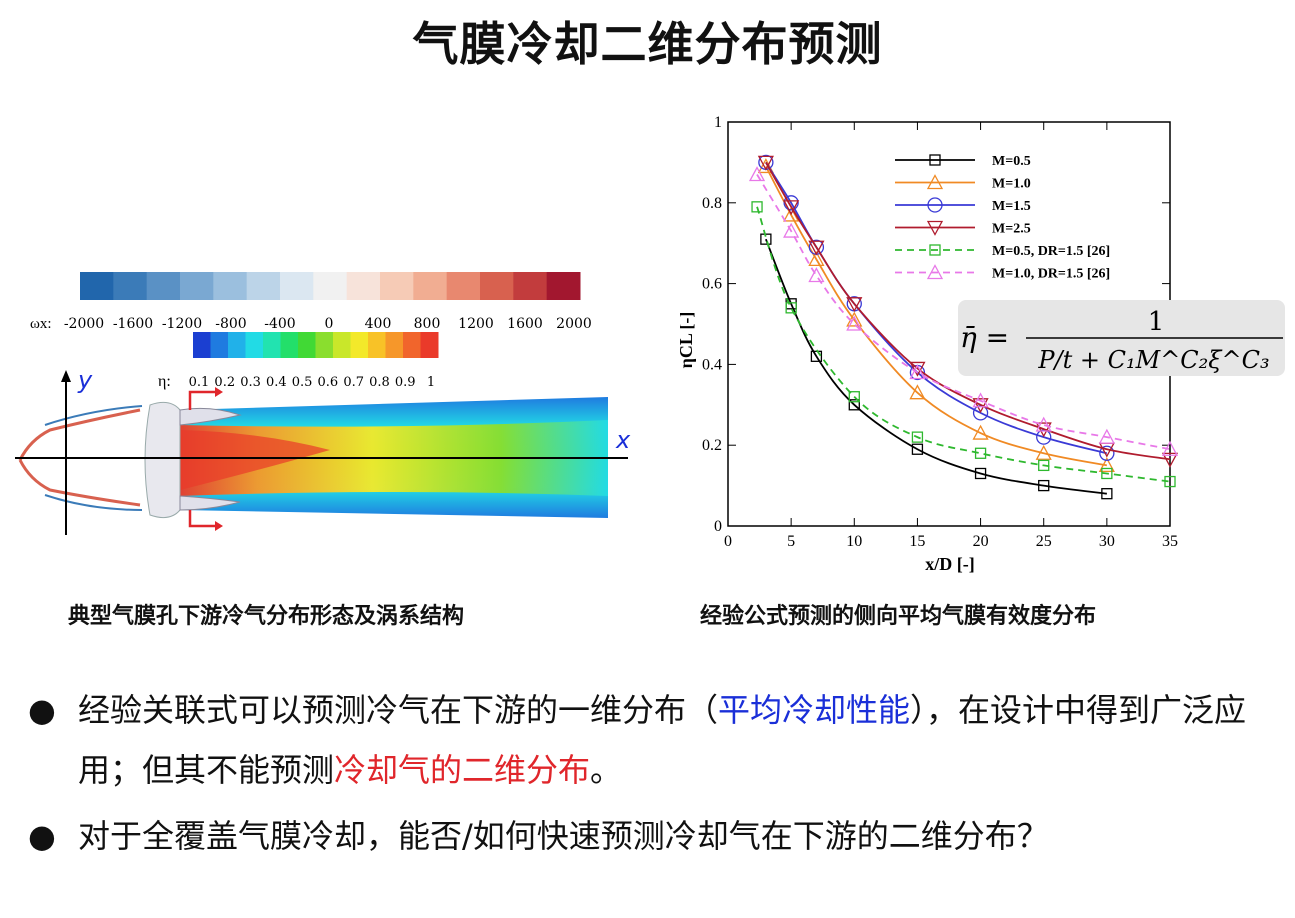 Image resolution: width=1295 pixels, height=918 pixels. I want to click on omega-tick-label: 800, so click(427, 324).